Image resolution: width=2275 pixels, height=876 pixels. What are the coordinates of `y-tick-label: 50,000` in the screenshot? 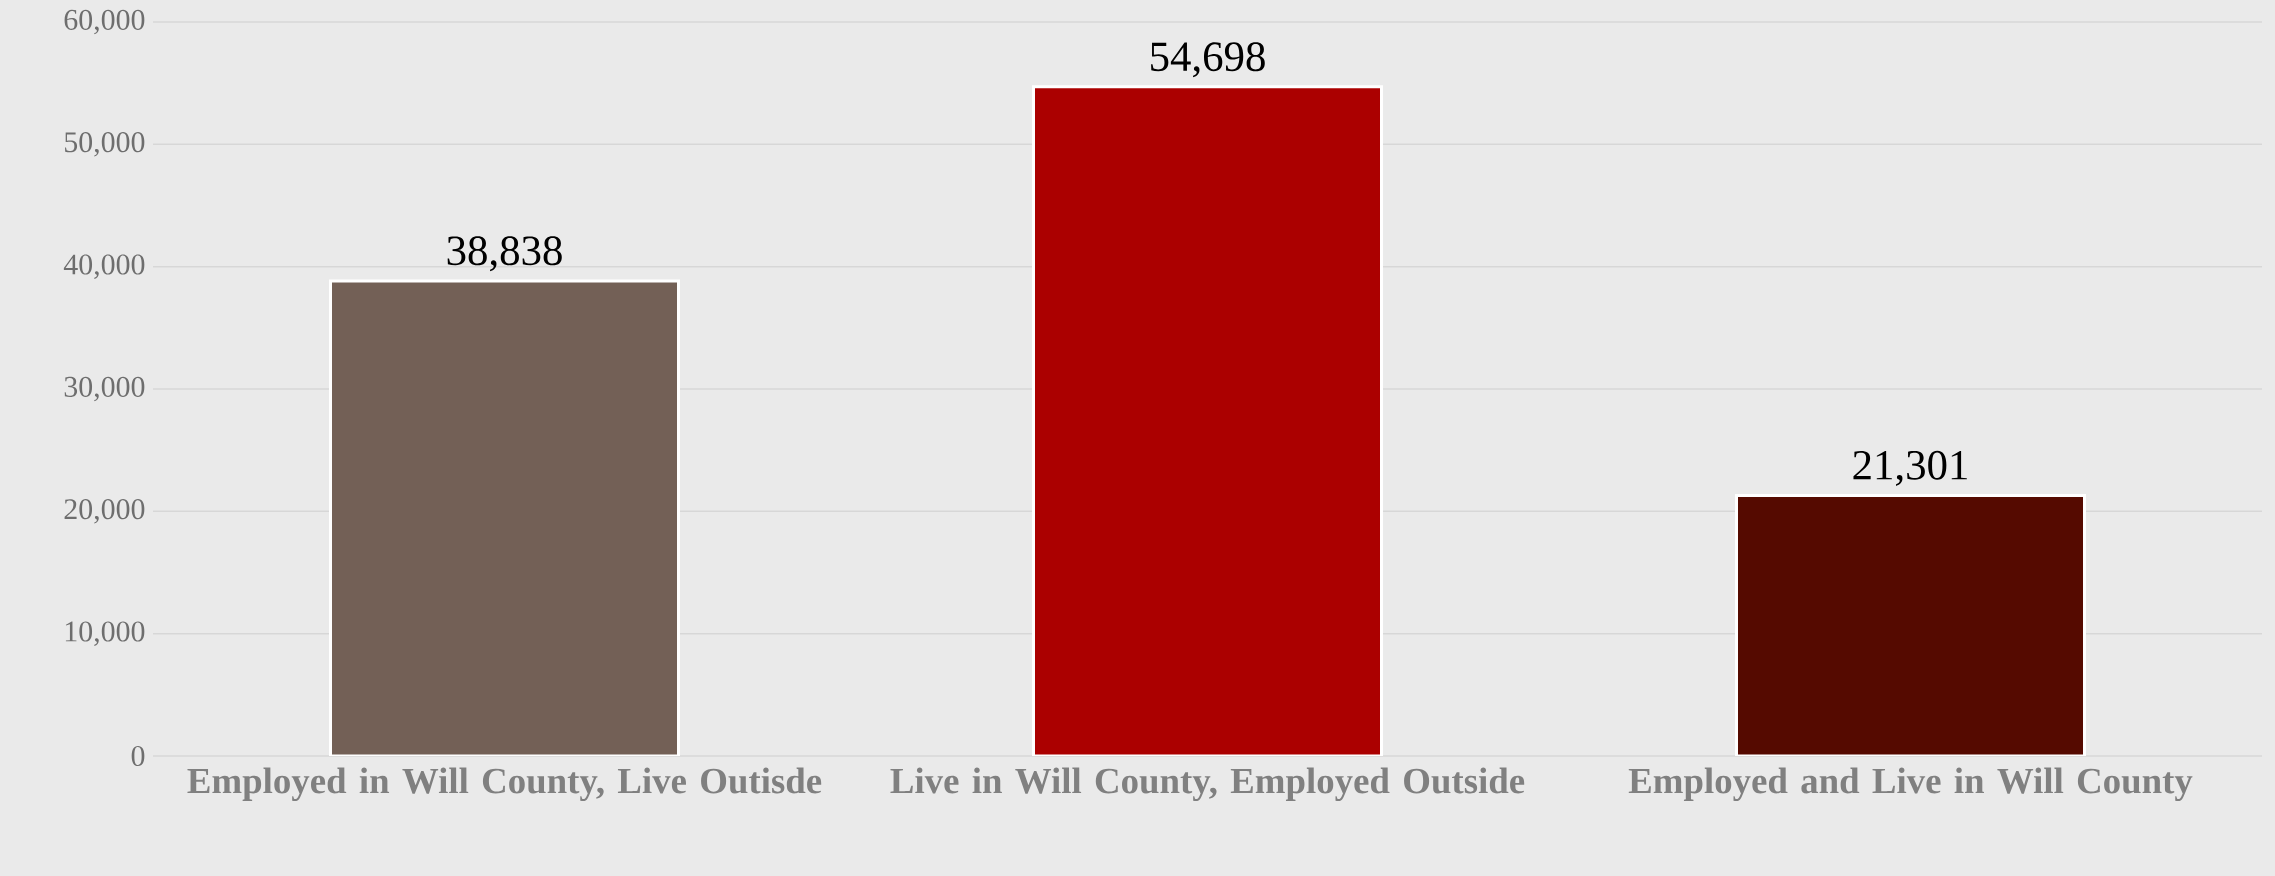 It's located at (105, 144).